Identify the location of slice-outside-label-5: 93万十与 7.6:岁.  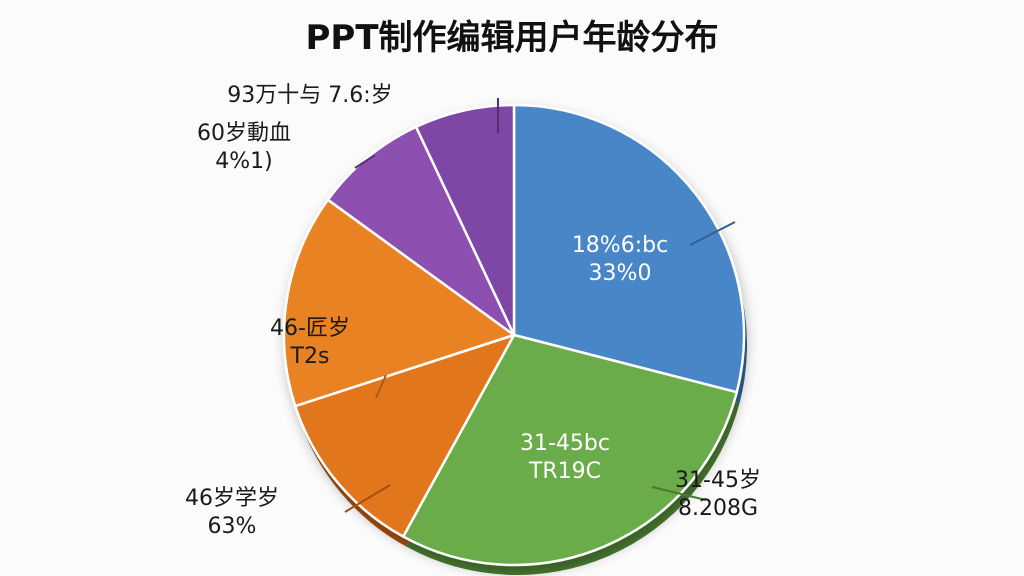
(309, 95).